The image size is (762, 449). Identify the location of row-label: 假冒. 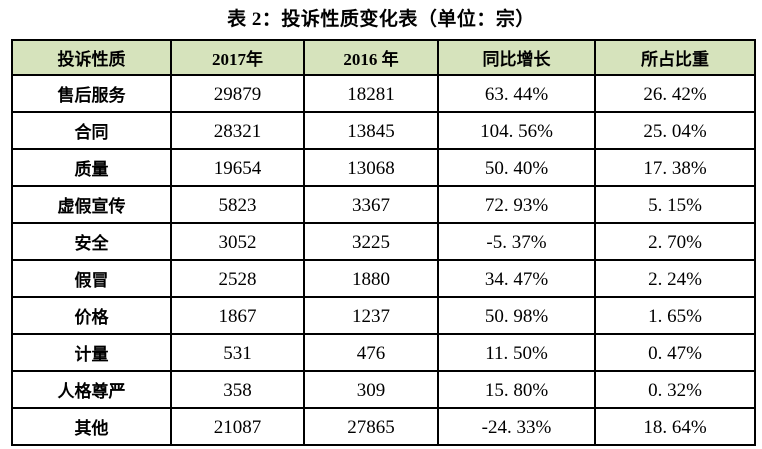
(91, 278).